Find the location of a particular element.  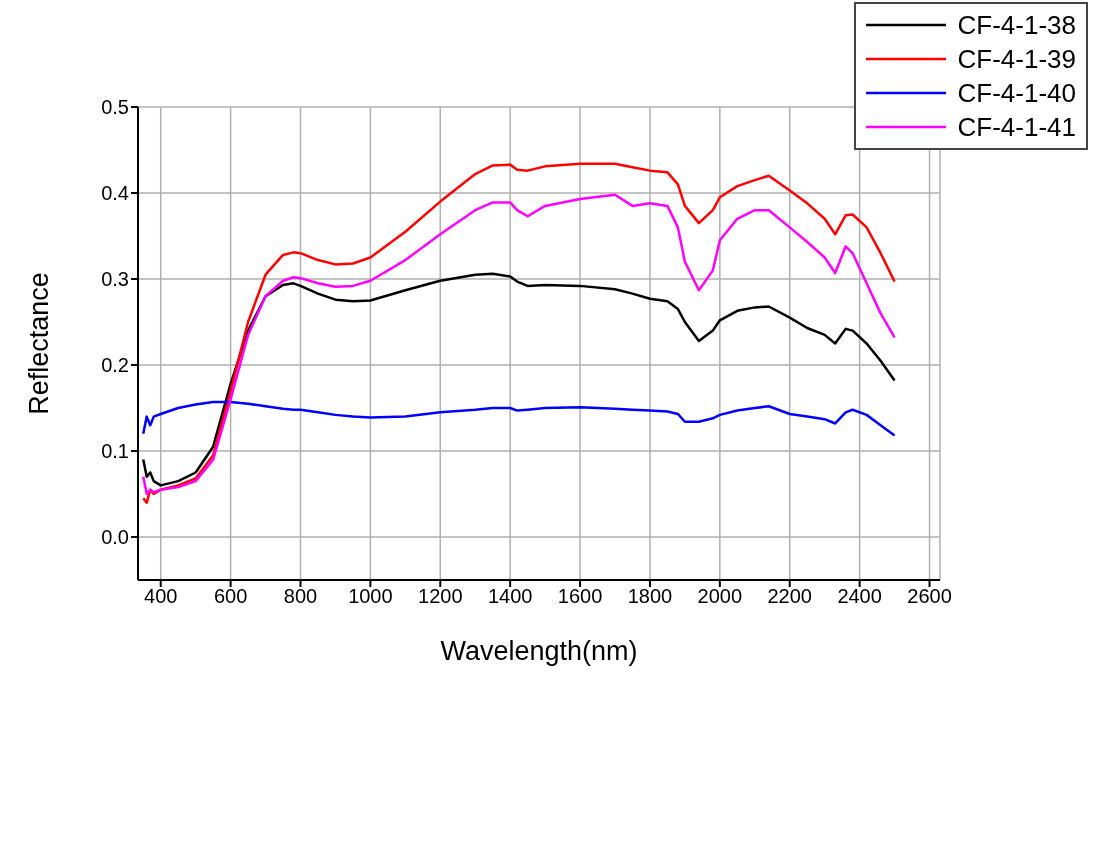

x-tick-label: 2000 is located at coordinates (720, 596).